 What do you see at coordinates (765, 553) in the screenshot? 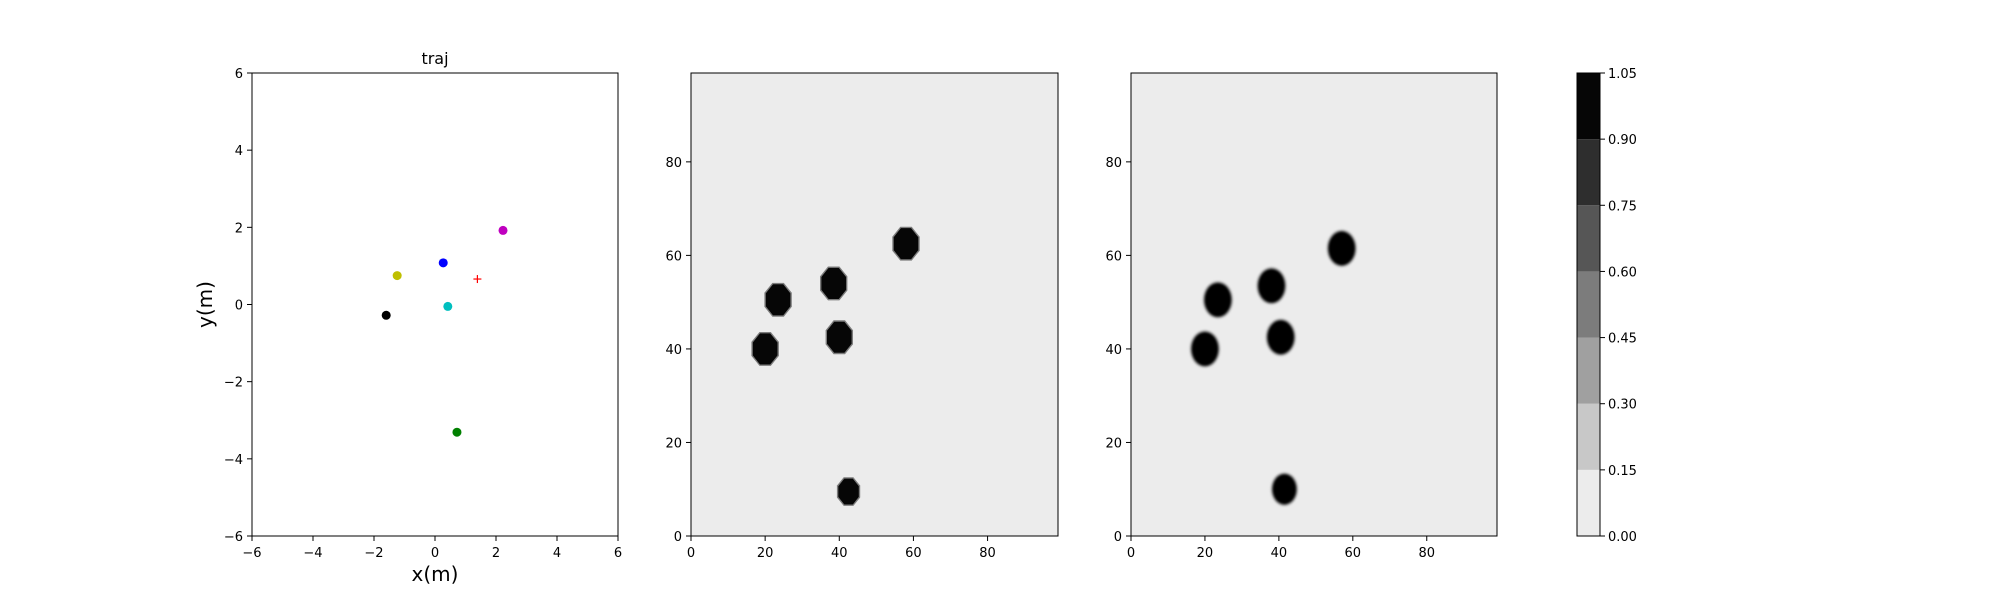
I see `map-left-x-tick-label: 20` at bounding box center [765, 553].